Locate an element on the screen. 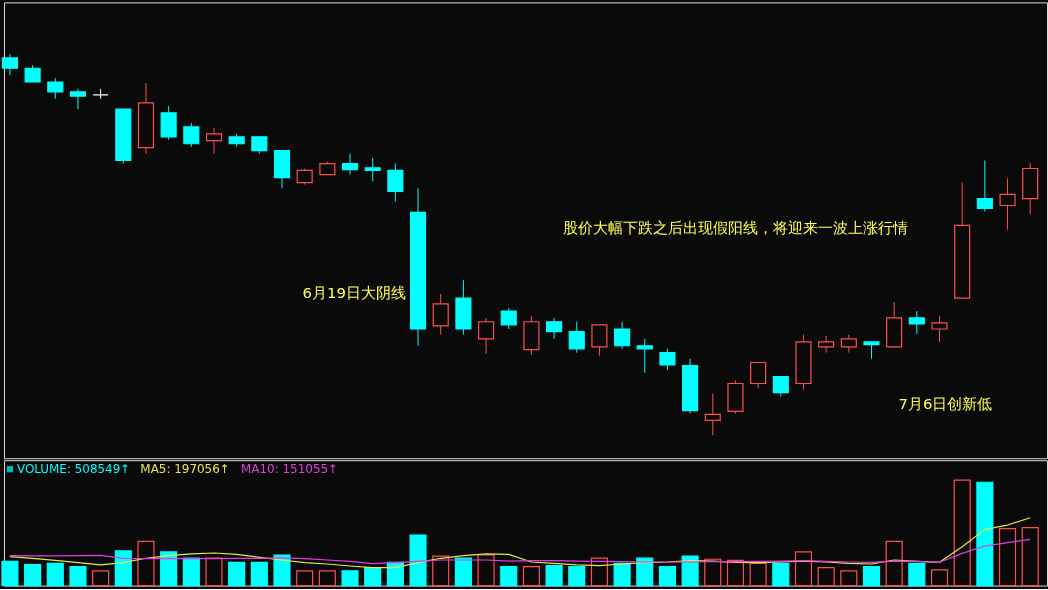  annotation: 6月19日大阴线 is located at coordinates (354, 292).